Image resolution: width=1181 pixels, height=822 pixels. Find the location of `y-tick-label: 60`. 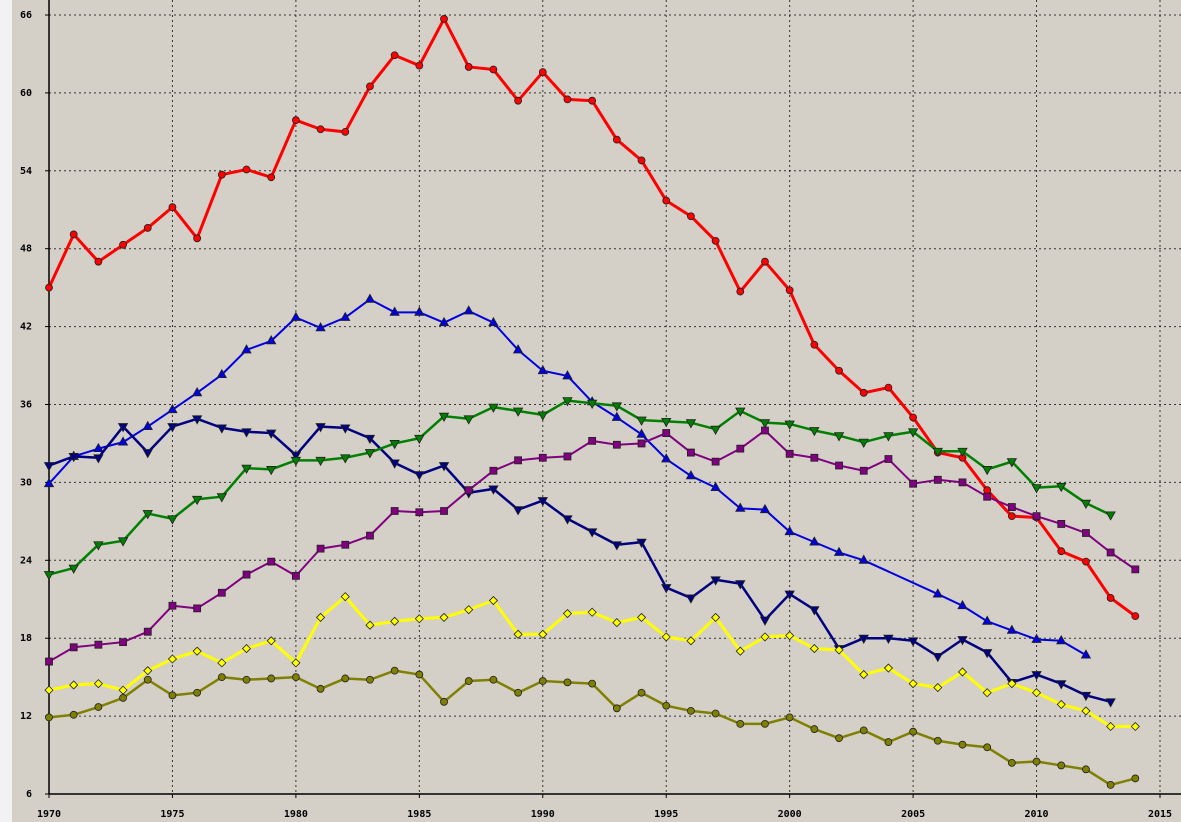

y-tick-label: 60 is located at coordinates (26, 93).